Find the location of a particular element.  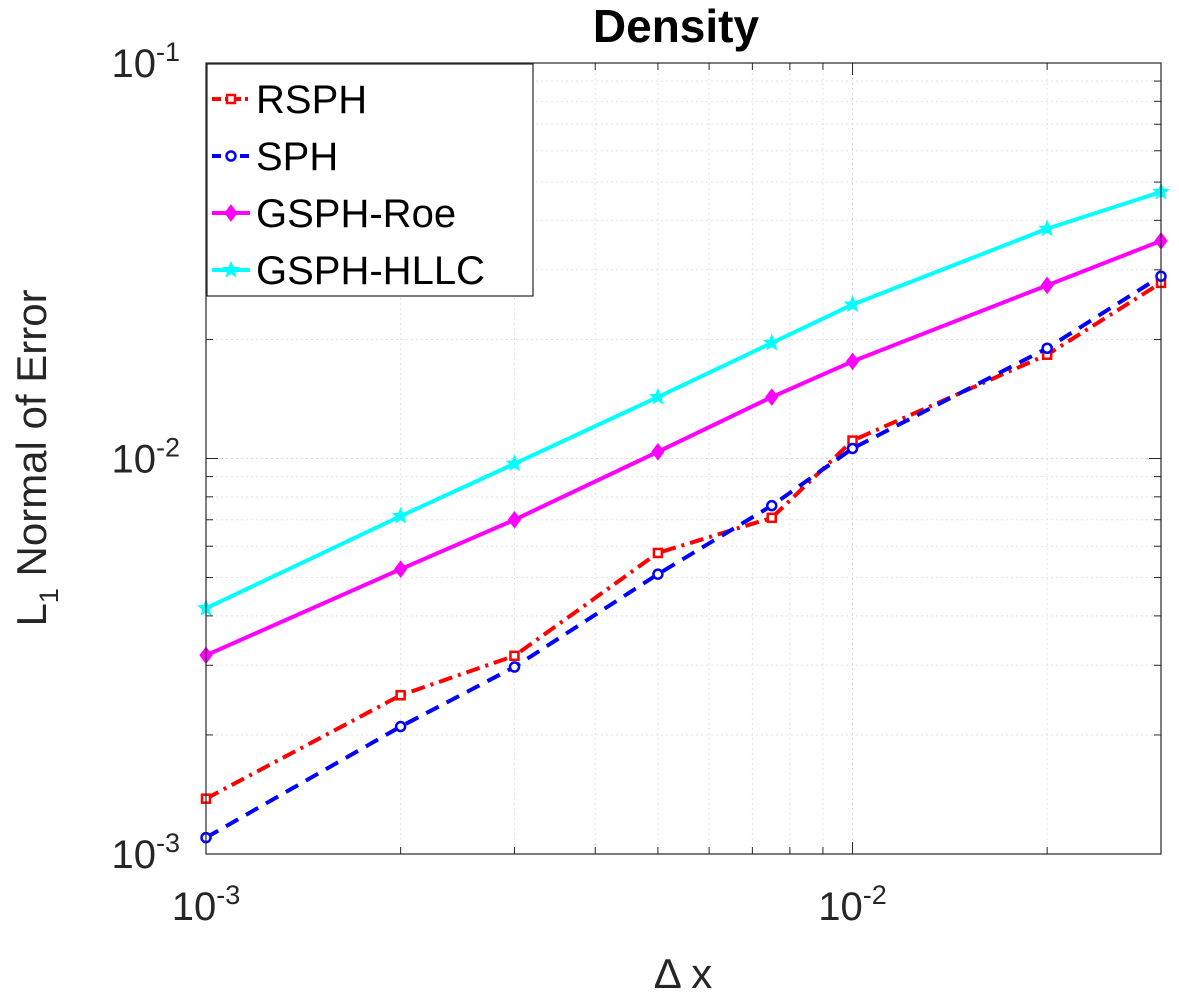

legend-label: GSPH-Roe is located at coordinates (356, 214).